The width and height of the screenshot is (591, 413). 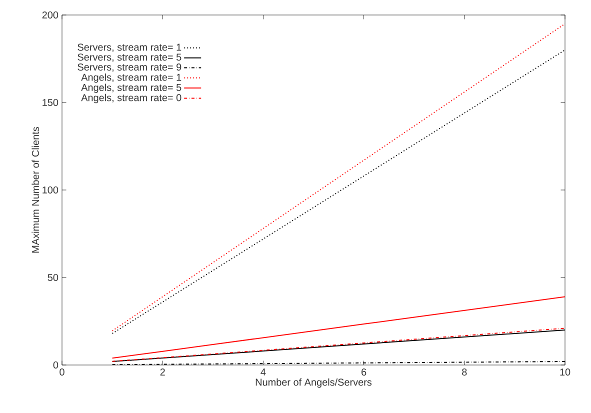 I want to click on y-tick-label: 0, so click(x=55, y=365).